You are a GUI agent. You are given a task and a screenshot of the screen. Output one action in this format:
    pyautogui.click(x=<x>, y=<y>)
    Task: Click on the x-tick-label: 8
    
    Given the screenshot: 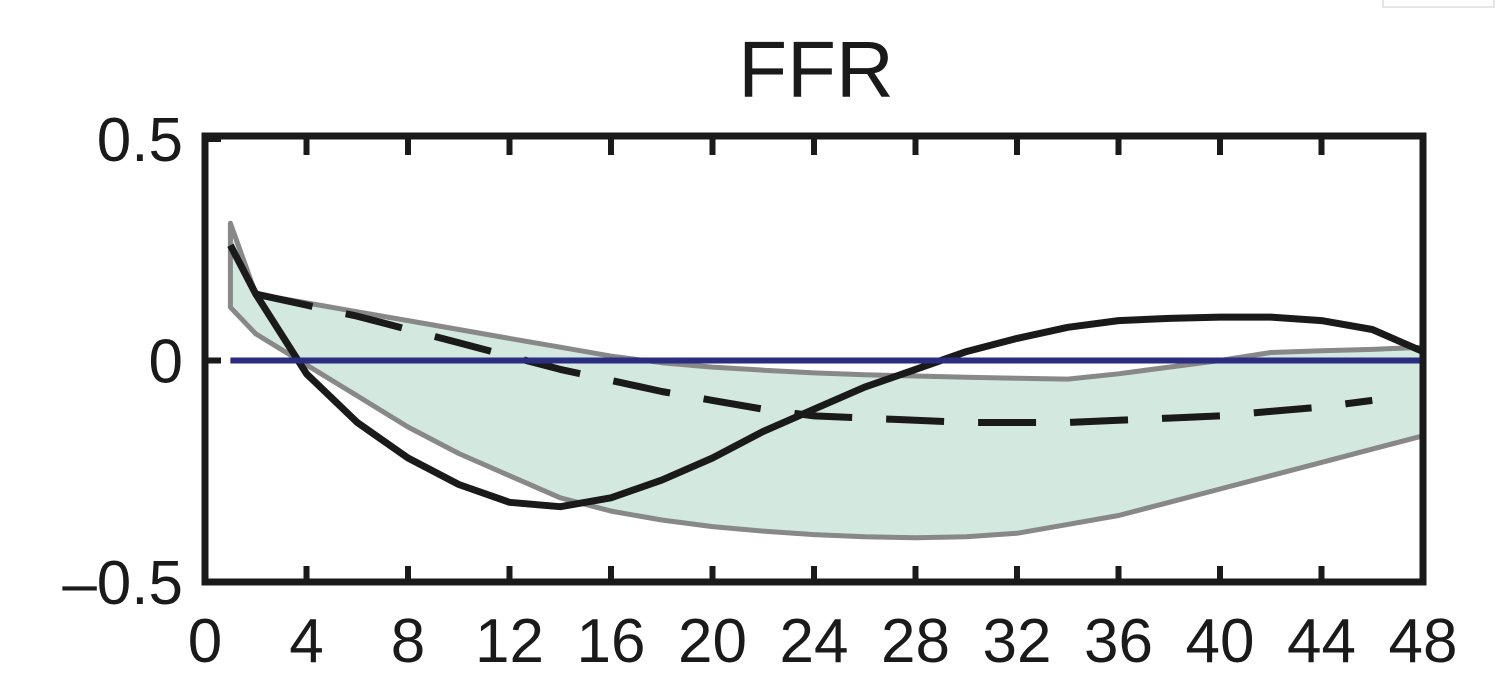 What is the action you would take?
    pyautogui.click(x=408, y=641)
    